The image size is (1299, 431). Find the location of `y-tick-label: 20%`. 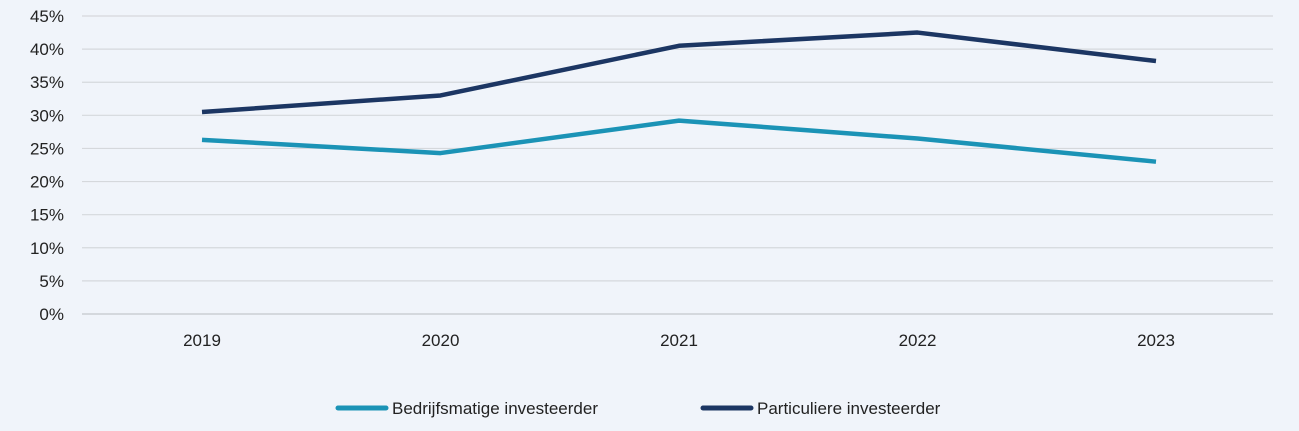

y-tick-label: 20% is located at coordinates (47, 182).